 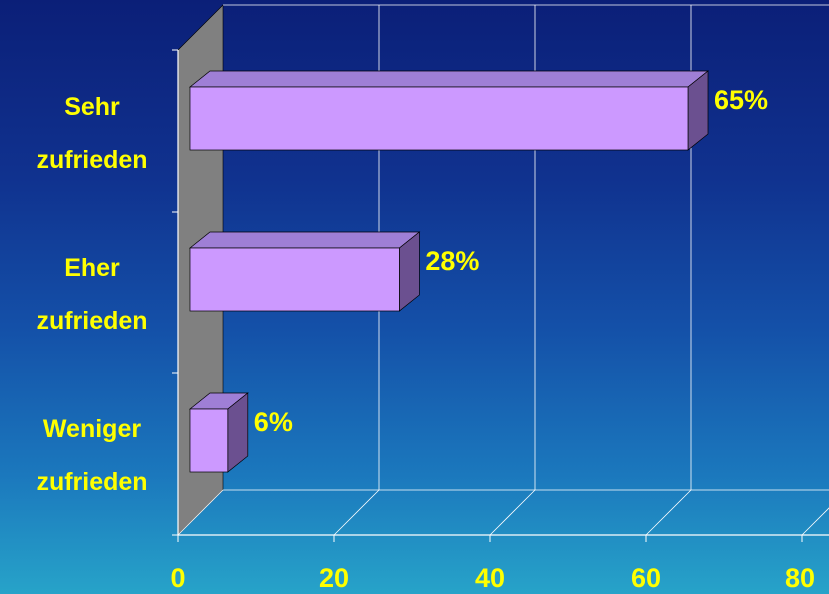 What do you see at coordinates (490, 578) in the screenshot?
I see `x-tick-label-40: 40` at bounding box center [490, 578].